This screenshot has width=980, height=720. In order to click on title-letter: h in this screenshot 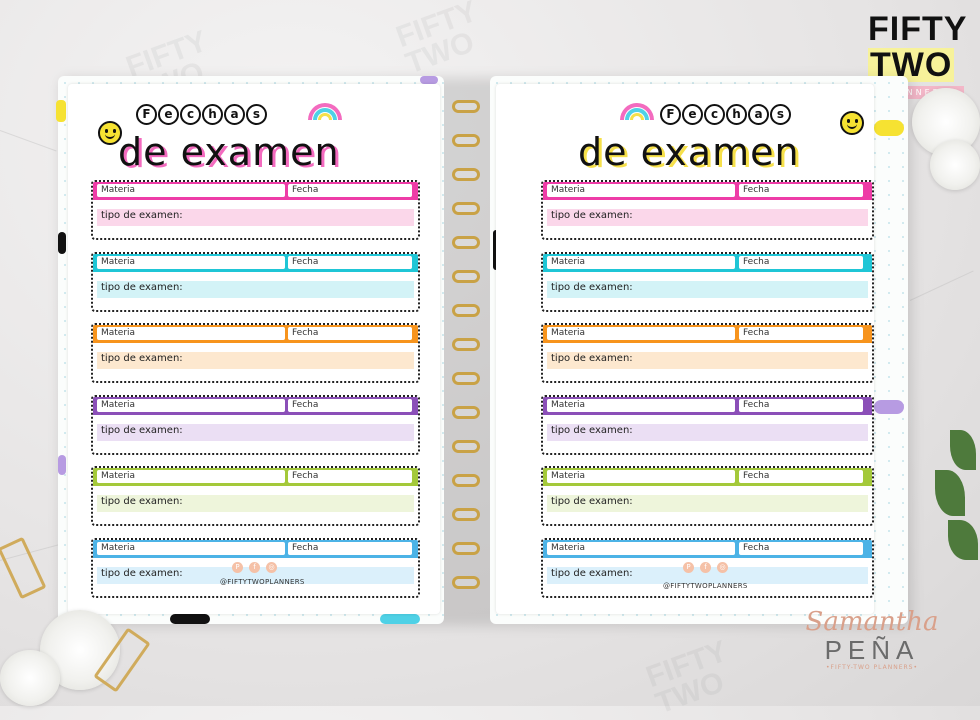, I will do `click(736, 114)`.